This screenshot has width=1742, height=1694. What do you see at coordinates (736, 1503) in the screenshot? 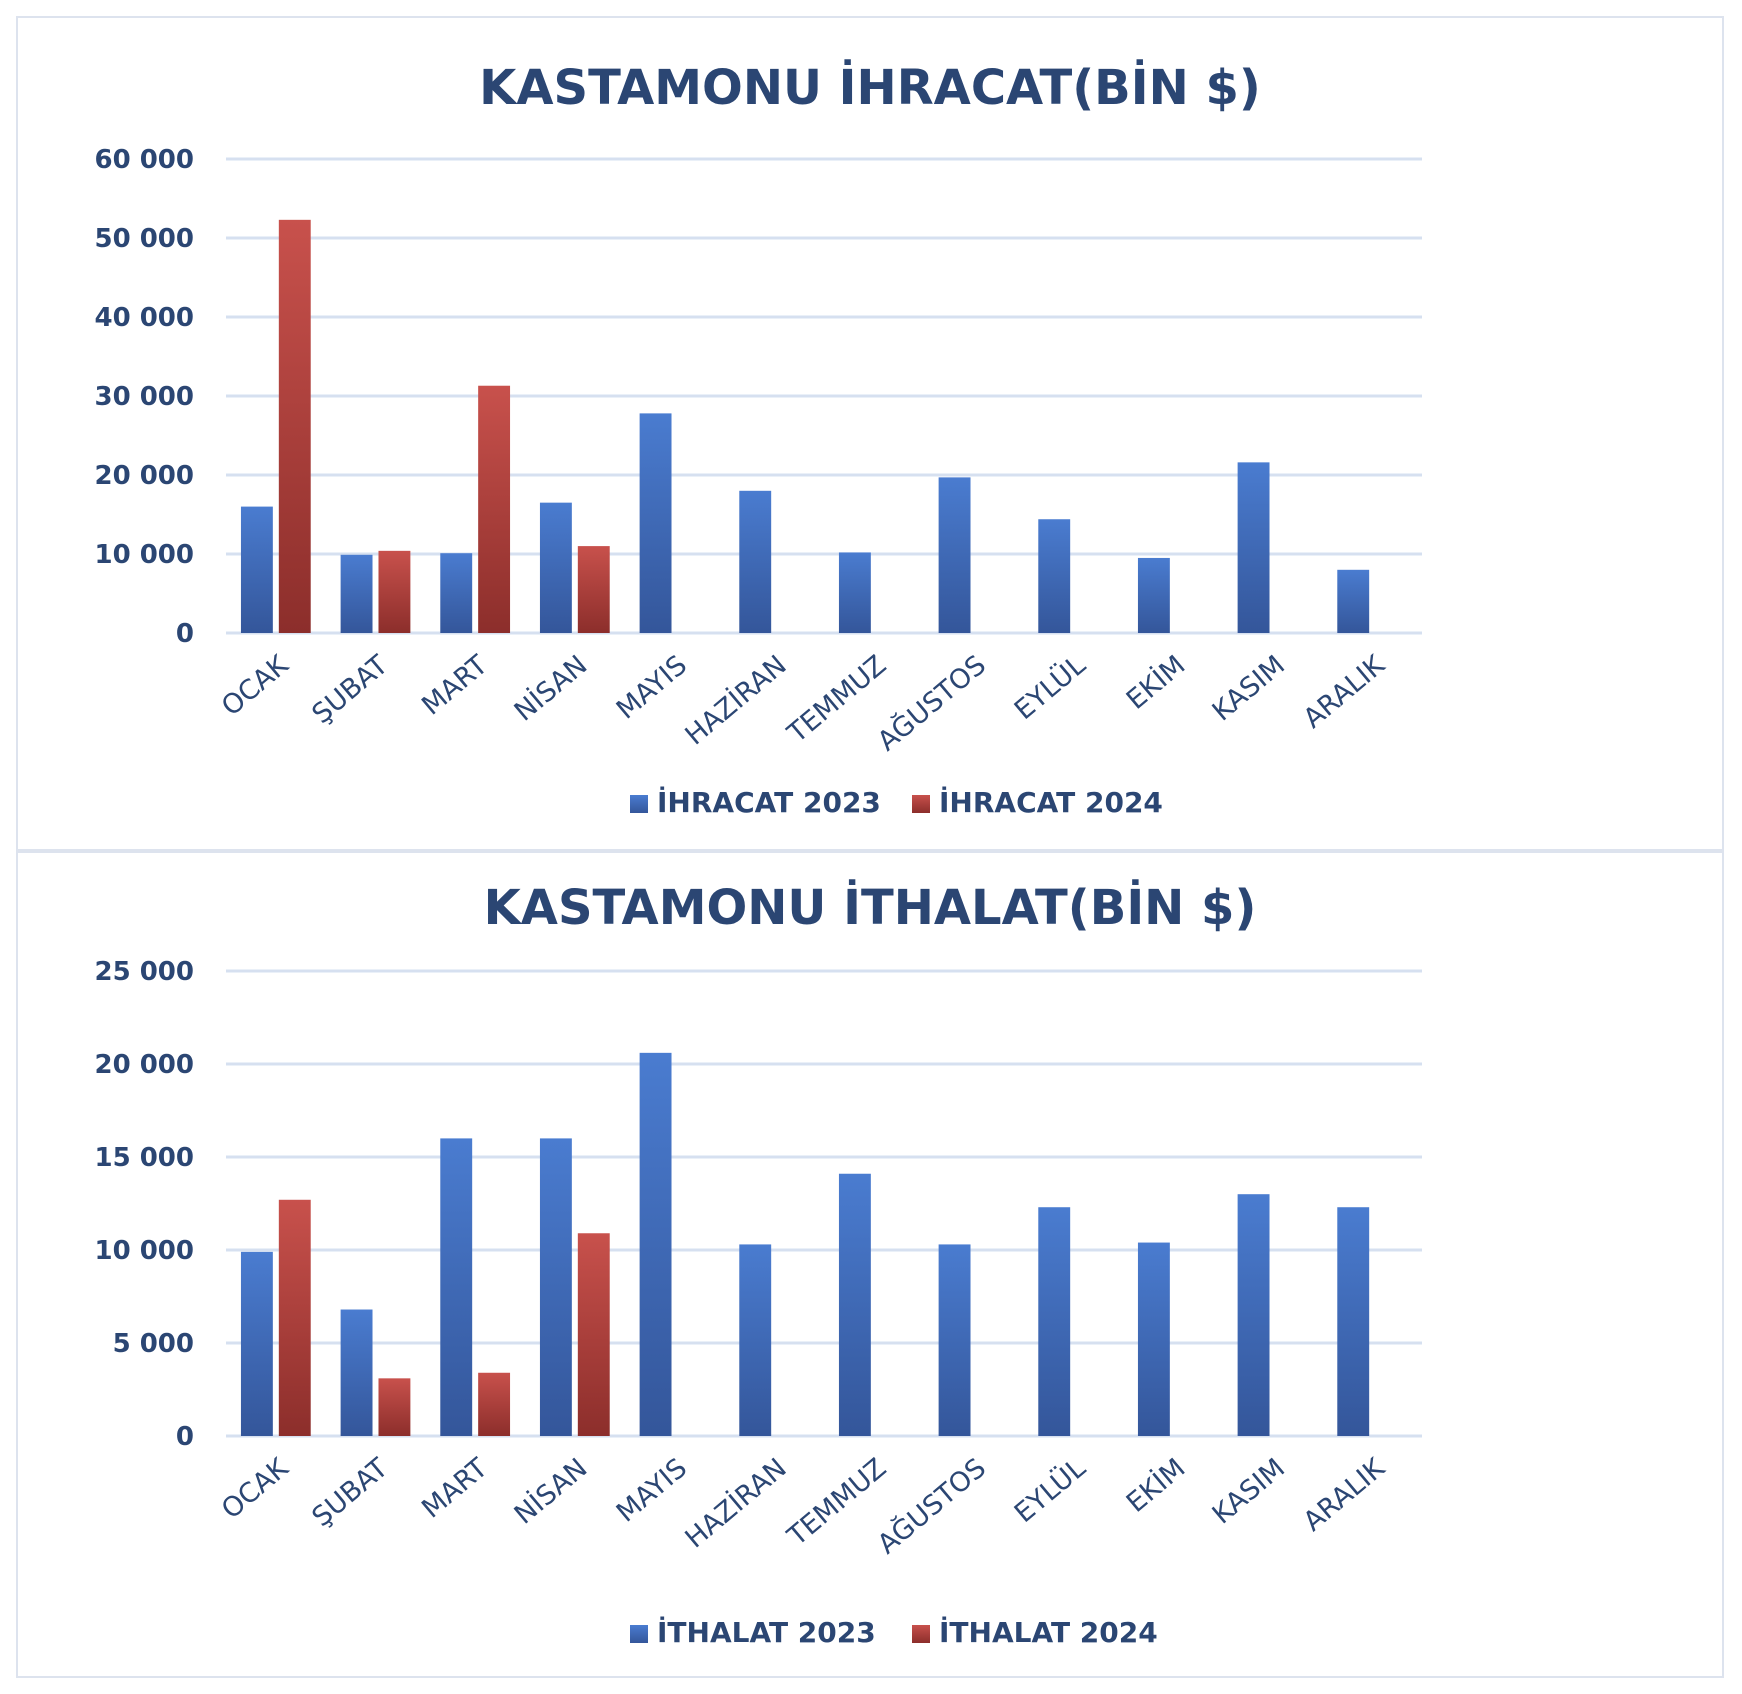
I see `import-x-tick-label: HAZİRAN` at bounding box center [736, 1503].